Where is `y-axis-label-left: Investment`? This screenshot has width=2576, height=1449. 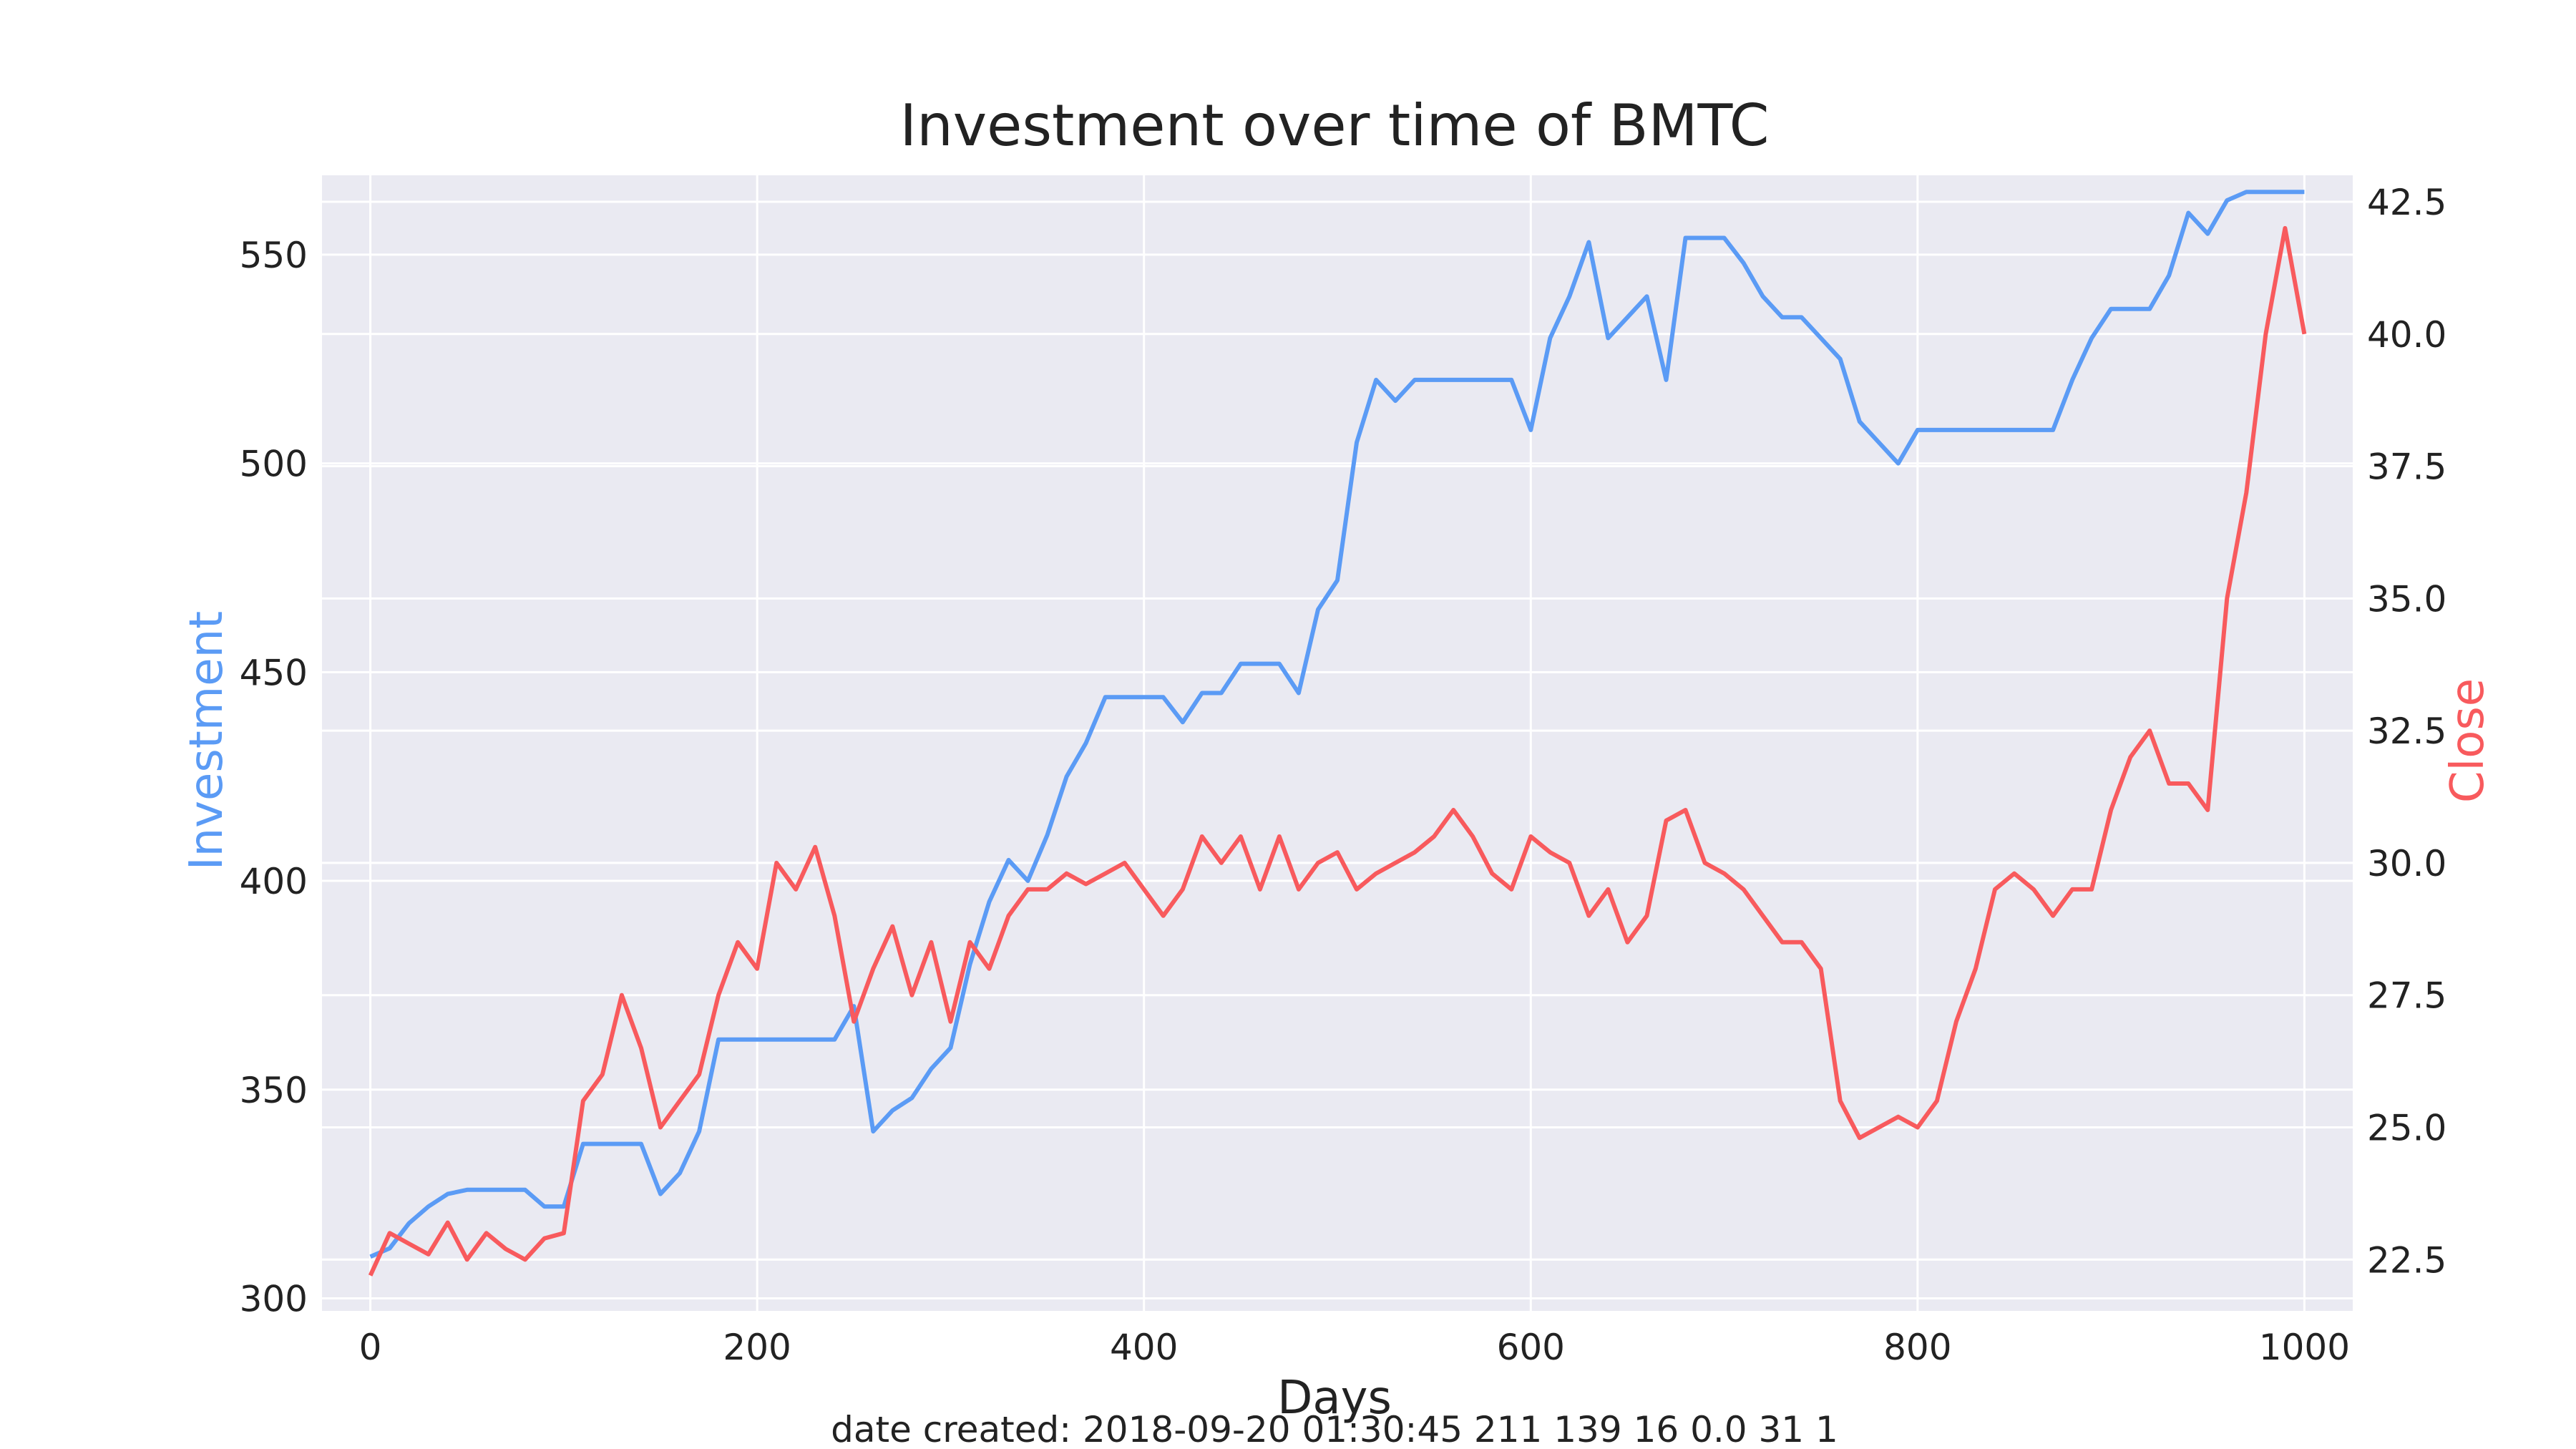
y-axis-label-left: Investment is located at coordinates (206, 741).